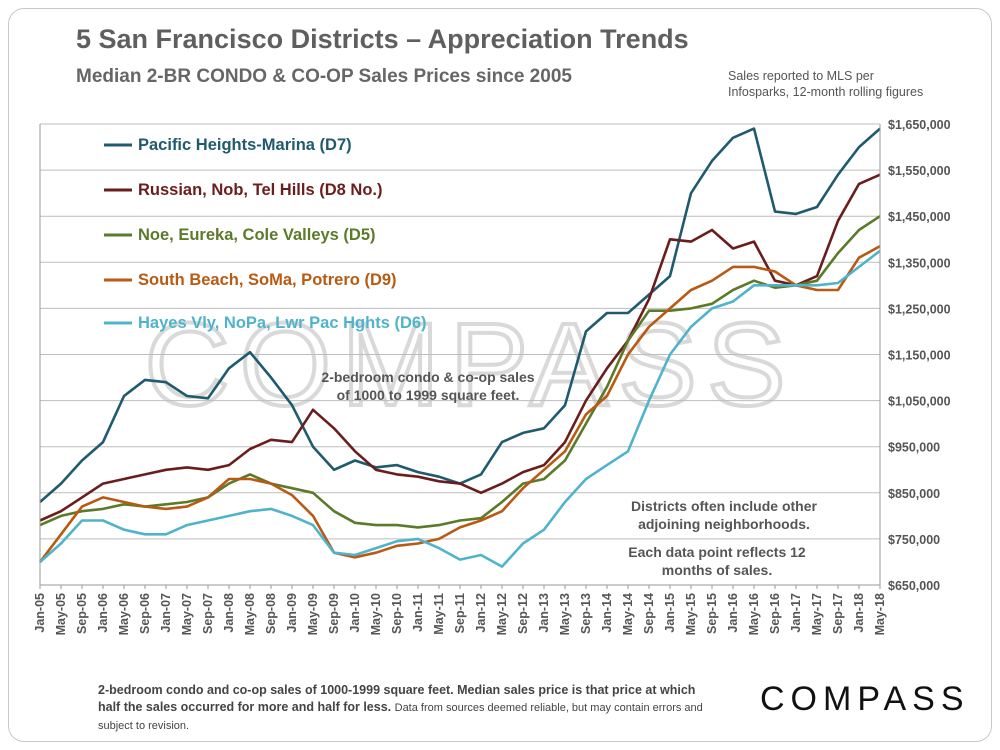 Image resolution: width=1000 pixels, height=750 pixels. Describe the element at coordinates (775, 613) in the screenshot. I see `x-tick-label: Sep-16` at that location.